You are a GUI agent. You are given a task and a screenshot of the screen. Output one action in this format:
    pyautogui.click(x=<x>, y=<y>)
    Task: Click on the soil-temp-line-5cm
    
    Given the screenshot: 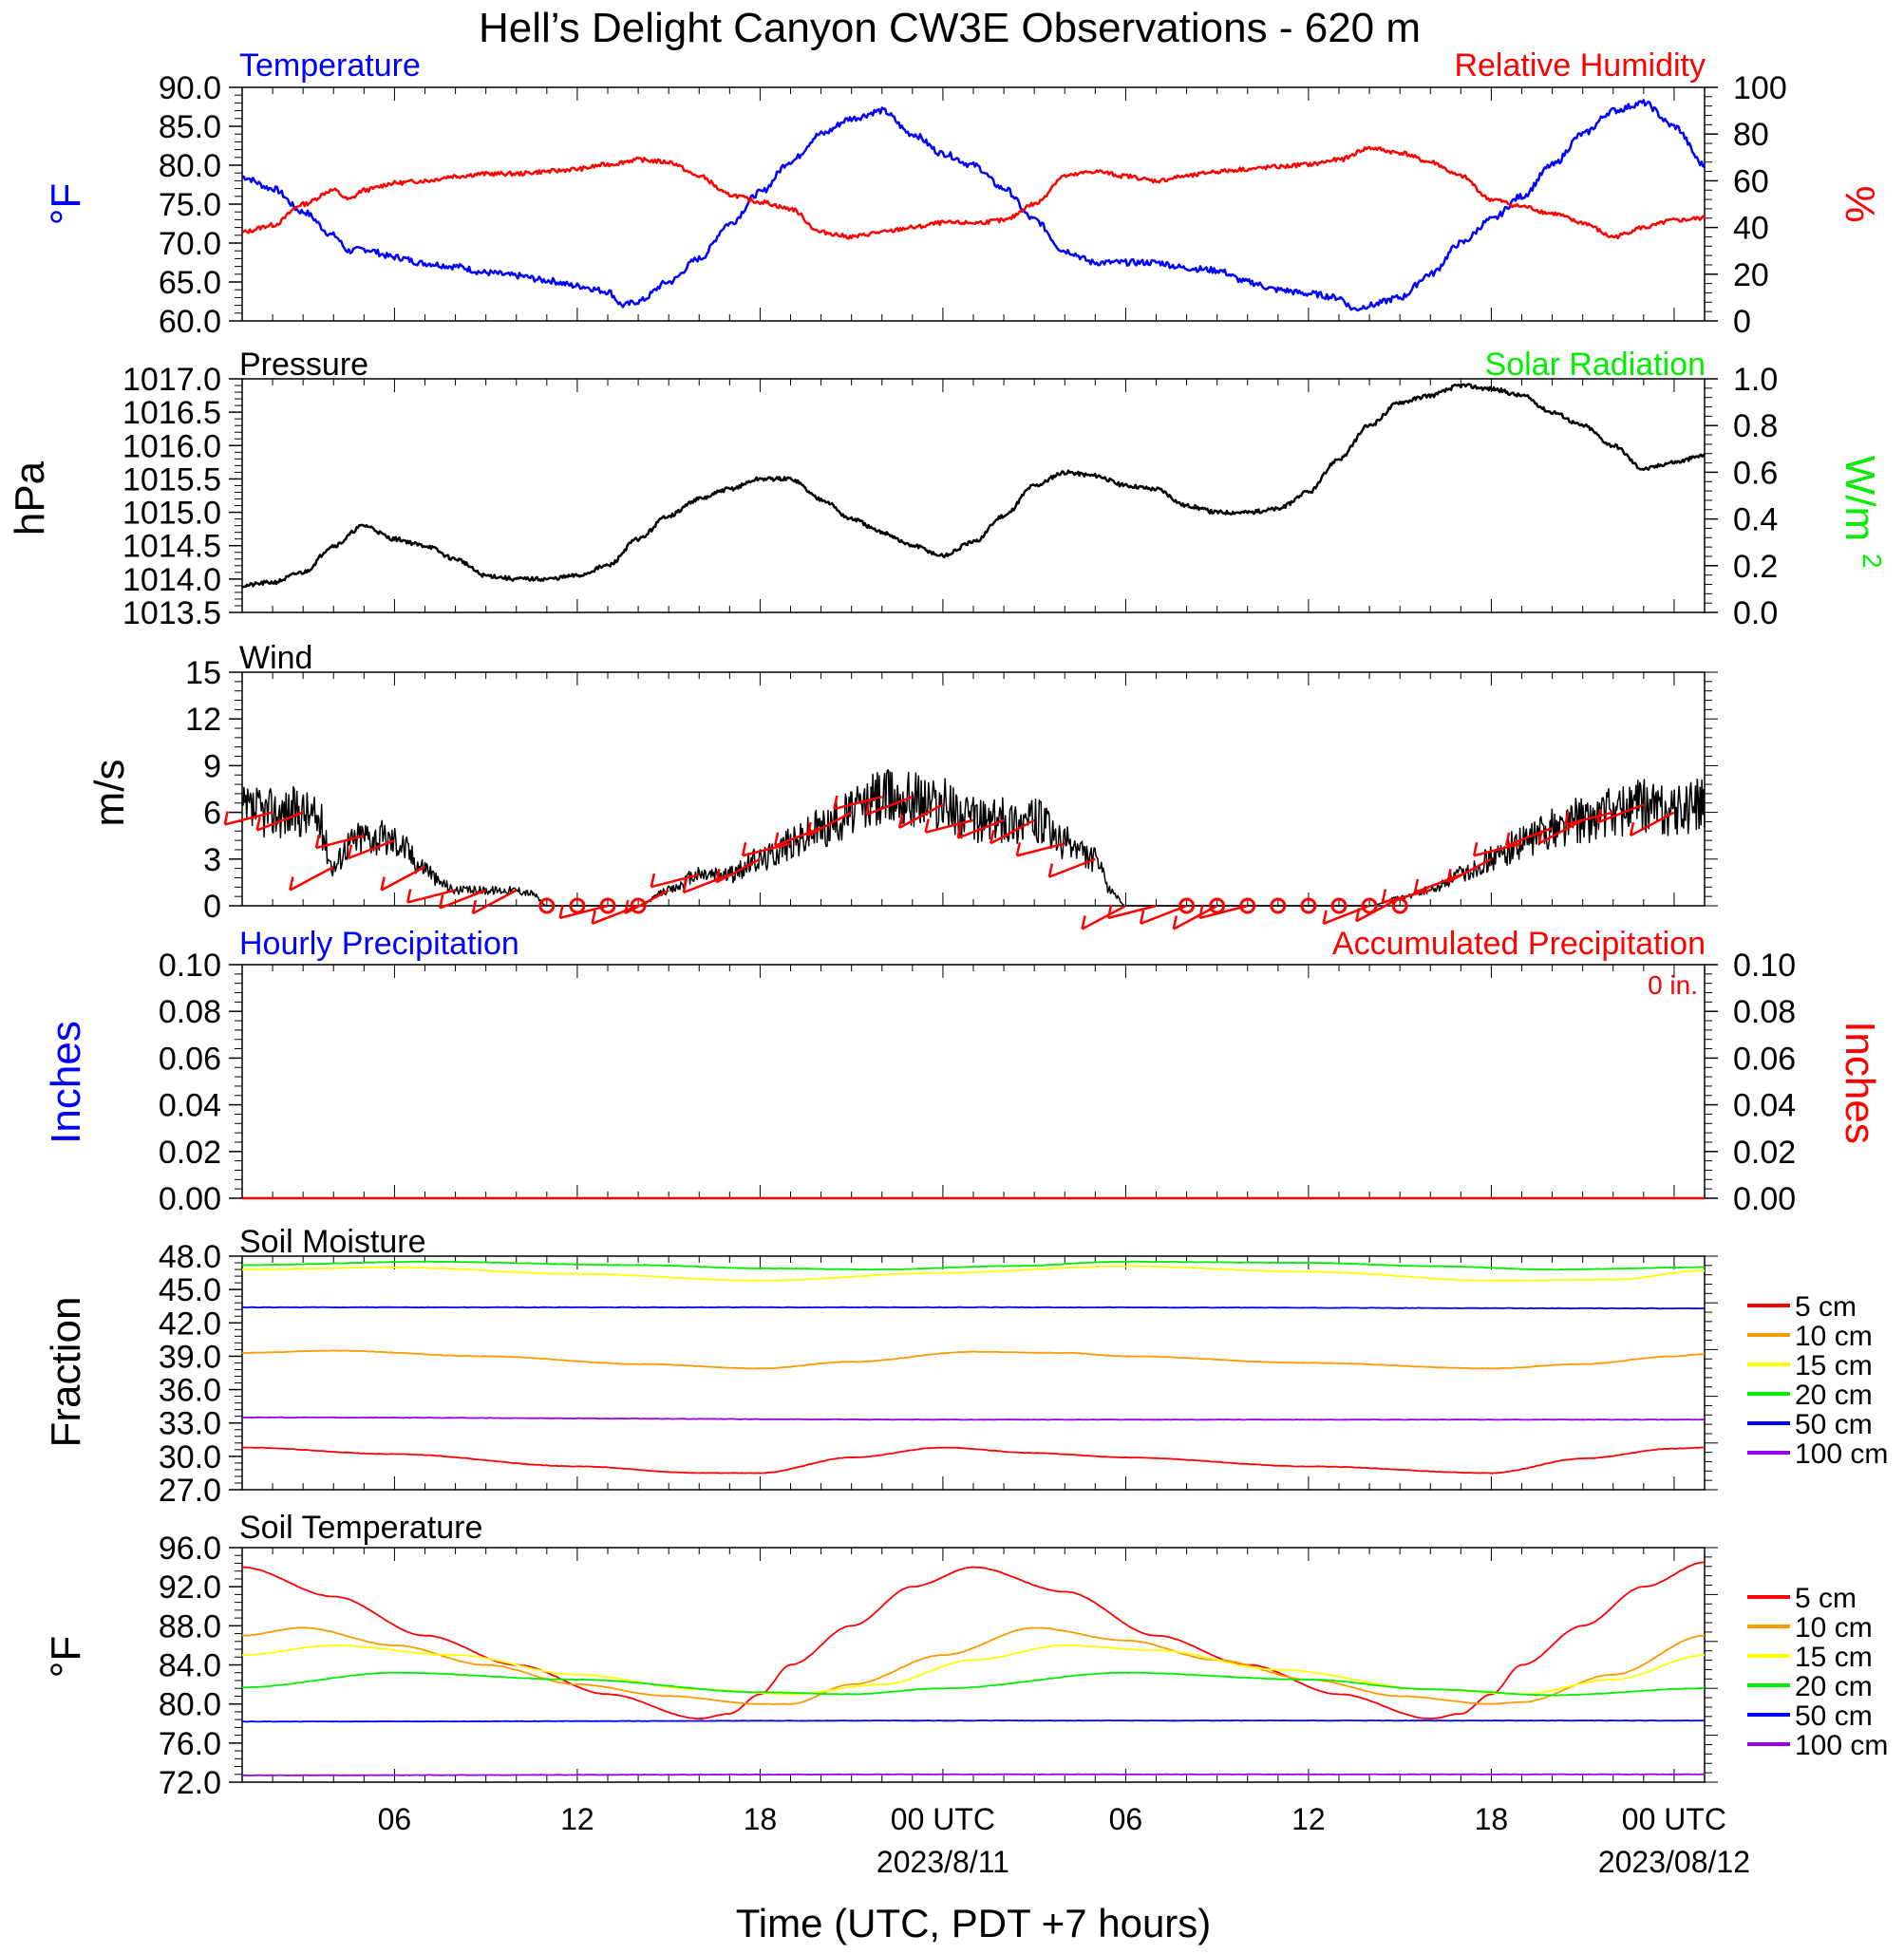 What is the action you would take?
    pyautogui.click(x=974, y=1640)
    